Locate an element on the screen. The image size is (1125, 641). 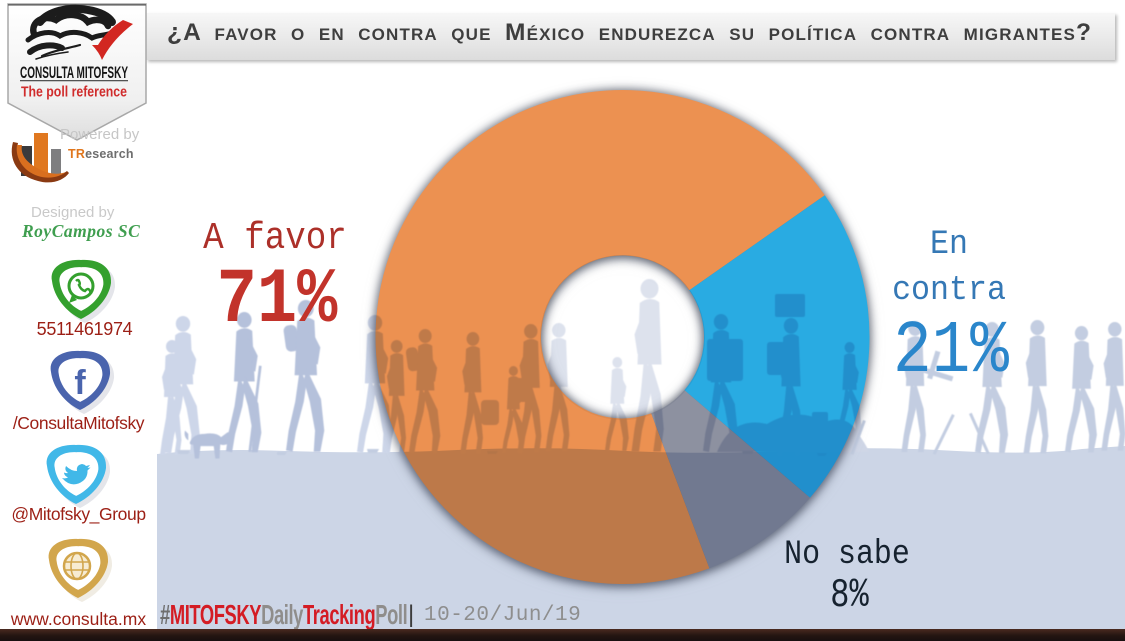
svg-text: The poll reference is located at coordinates (74, 92).